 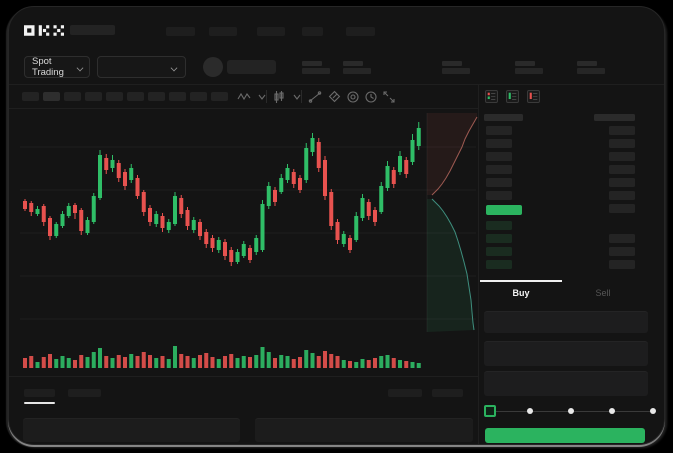 What do you see at coordinates (279, 97) in the screenshot?
I see `candle-style-icon` at bounding box center [279, 97].